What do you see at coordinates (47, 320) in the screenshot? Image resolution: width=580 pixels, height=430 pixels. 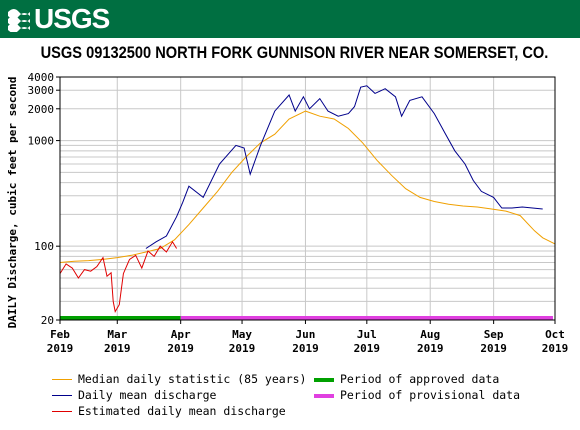 I see `y-tick-label: 20` at bounding box center [47, 320].